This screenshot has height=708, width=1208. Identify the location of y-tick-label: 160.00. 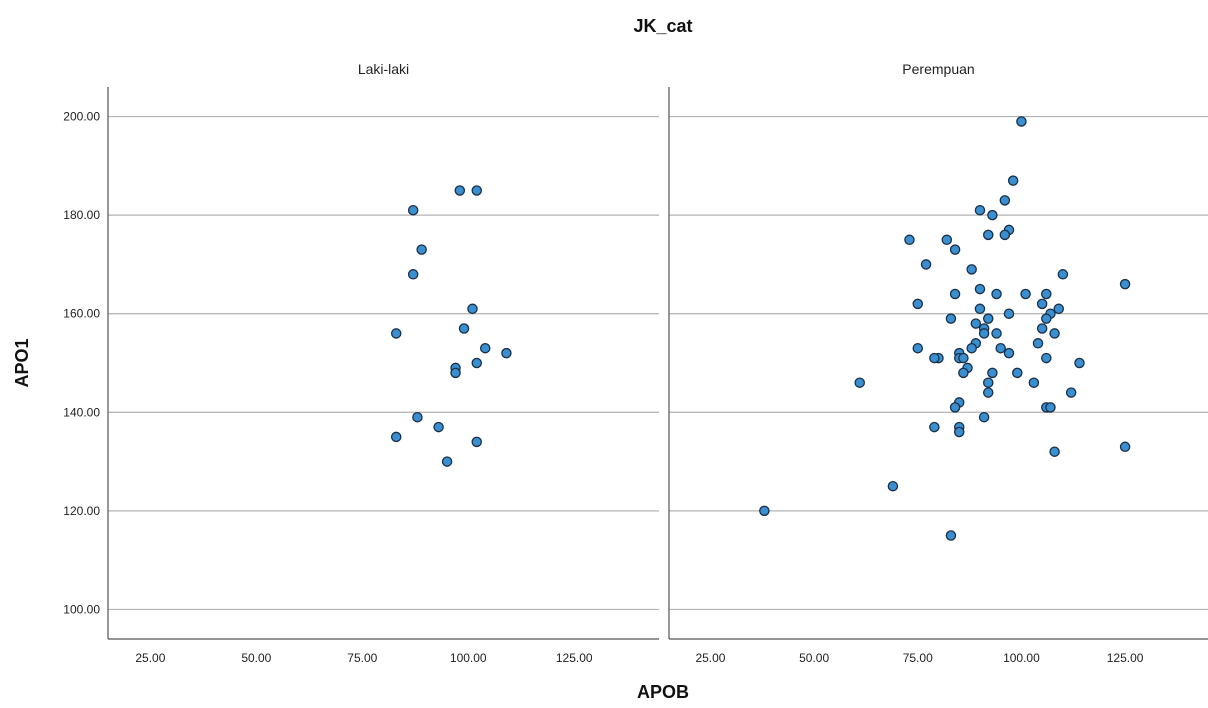
(81, 314).